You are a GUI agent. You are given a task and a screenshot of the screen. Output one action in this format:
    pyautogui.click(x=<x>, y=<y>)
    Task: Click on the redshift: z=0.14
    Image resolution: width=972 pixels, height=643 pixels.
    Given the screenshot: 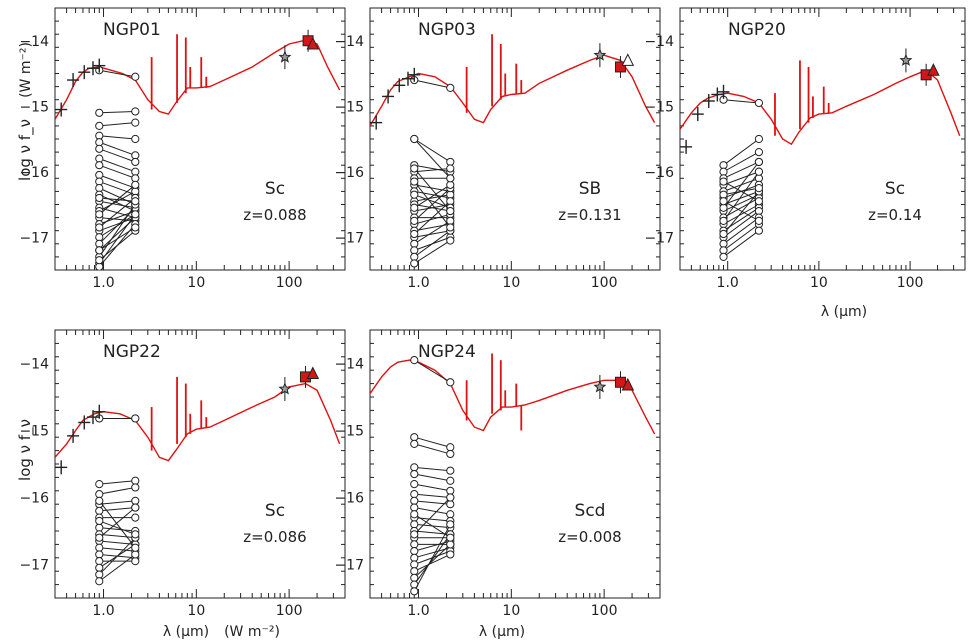 What is the action you would take?
    pyautogui.click(x=895, y=215)
    